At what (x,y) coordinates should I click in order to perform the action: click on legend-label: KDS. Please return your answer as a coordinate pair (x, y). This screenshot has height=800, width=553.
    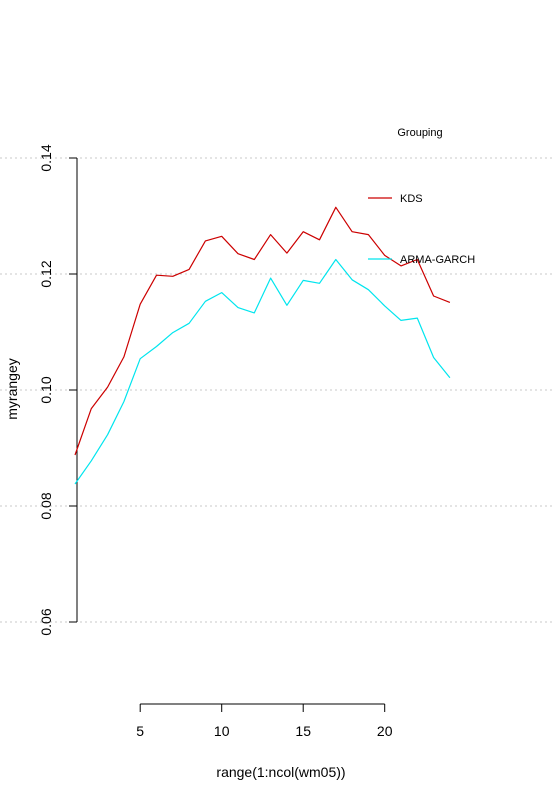
    Looking at the image, I should click on (411, 199).